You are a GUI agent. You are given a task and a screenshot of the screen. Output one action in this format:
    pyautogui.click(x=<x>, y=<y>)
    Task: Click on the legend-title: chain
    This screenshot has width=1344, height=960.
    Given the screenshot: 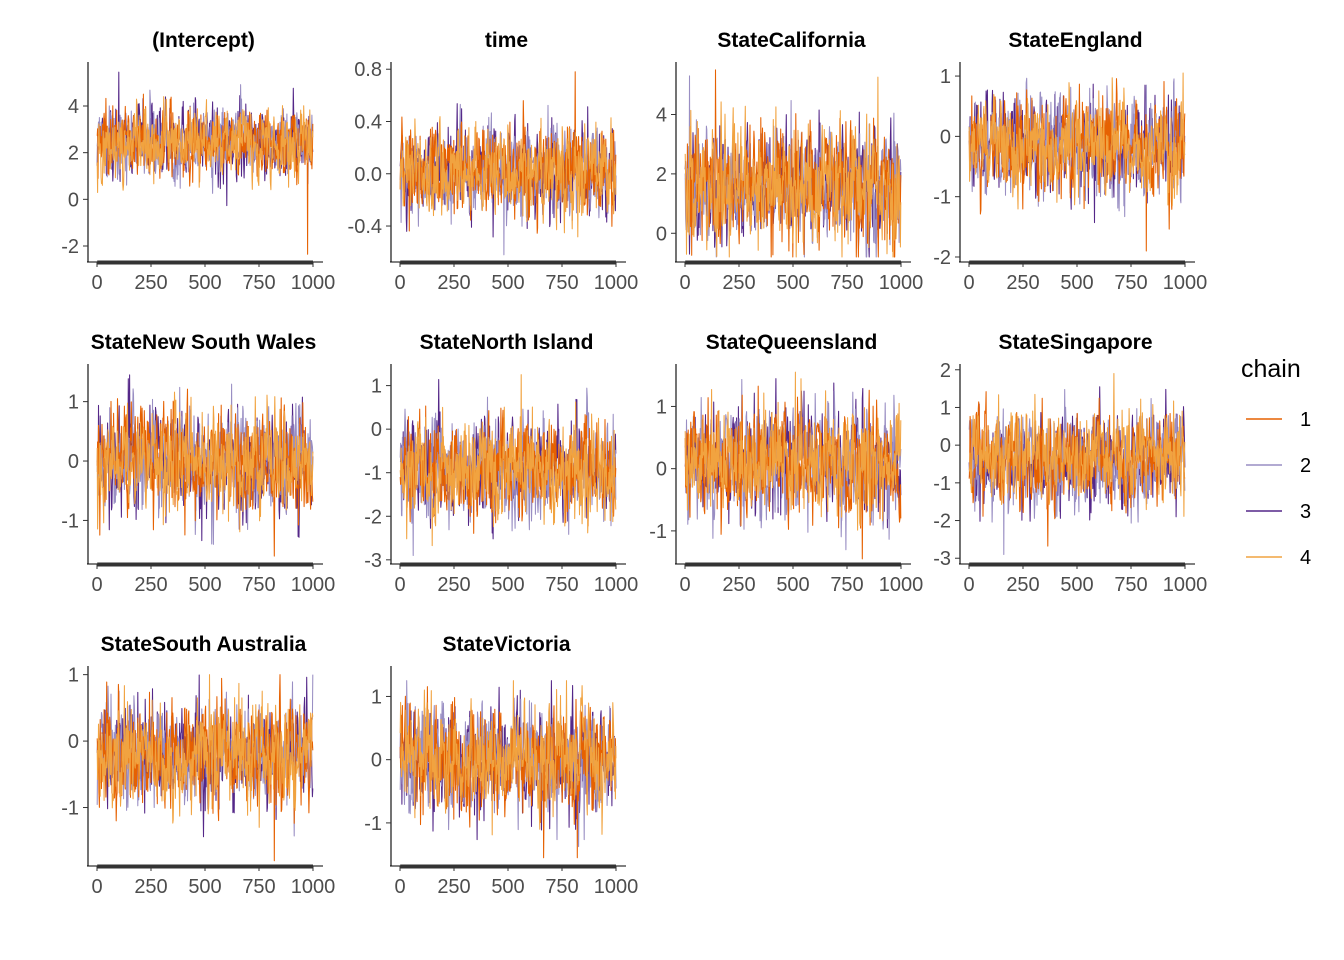 What is the action you would take?
    pyautogui.click(x=1271, y=369)
    